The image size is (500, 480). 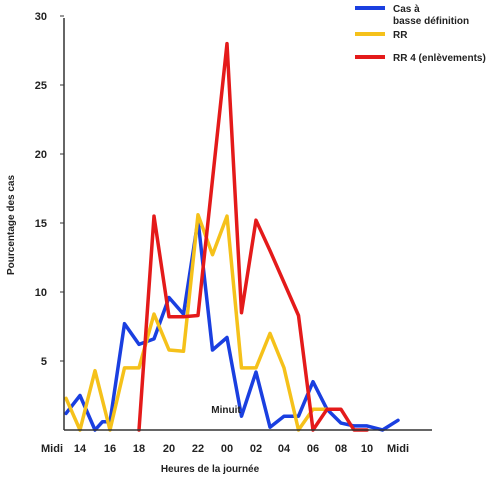 What do you see at coordinates (169, 449) in the screenshot?
I see `x-tick-label: 20` at bounding box center [169, 449].